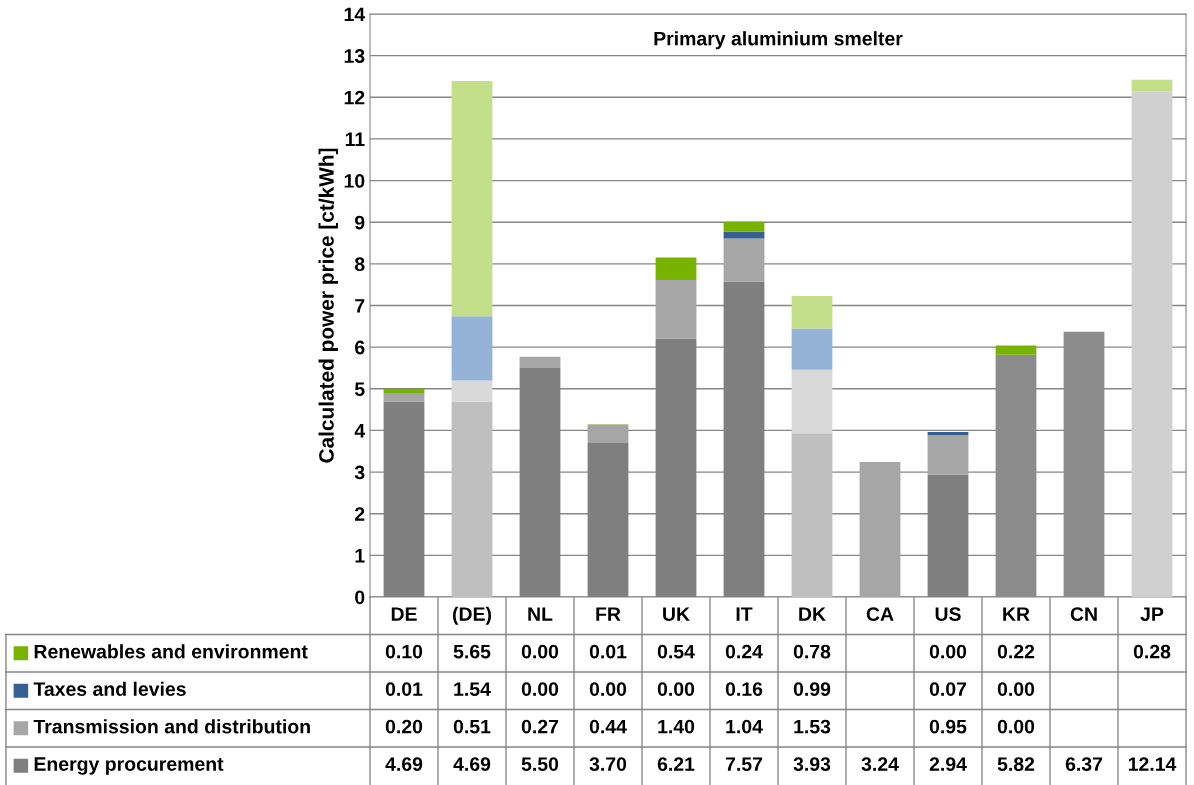 Image resolution: width=1194 pixels, height=785 pixels. I want to click on data-label: 0.10, so click(404, 651).